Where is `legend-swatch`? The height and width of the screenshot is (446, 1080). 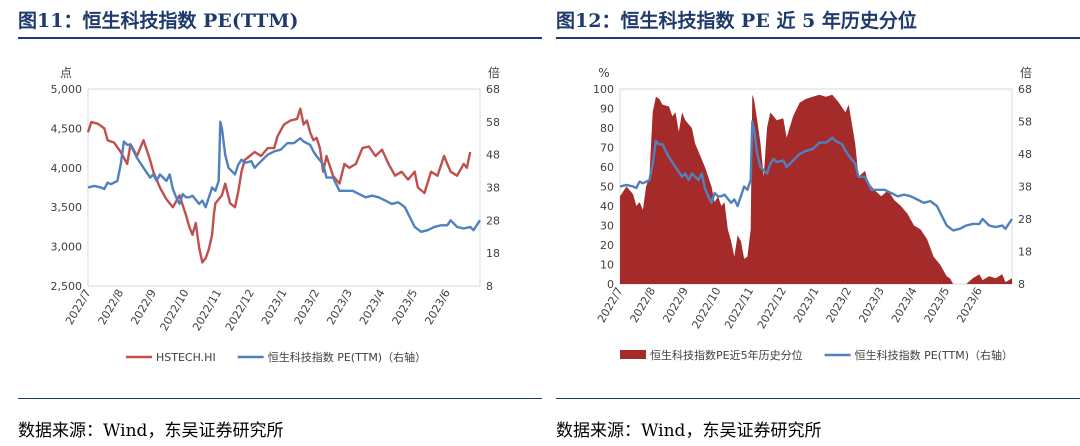
legend-swatch is located at coordinates (633, 354).